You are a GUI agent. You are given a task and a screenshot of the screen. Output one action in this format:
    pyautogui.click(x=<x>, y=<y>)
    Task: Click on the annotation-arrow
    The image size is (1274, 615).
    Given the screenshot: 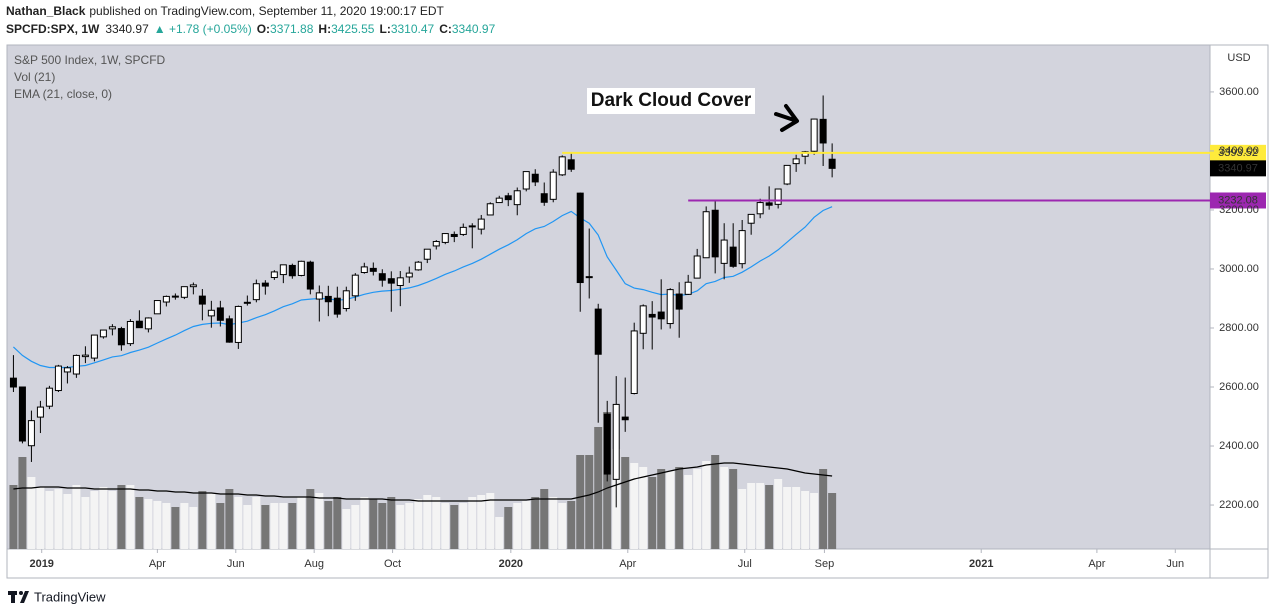 What is the action you would take?
    pyautogui.click(x=786, y=118)
    